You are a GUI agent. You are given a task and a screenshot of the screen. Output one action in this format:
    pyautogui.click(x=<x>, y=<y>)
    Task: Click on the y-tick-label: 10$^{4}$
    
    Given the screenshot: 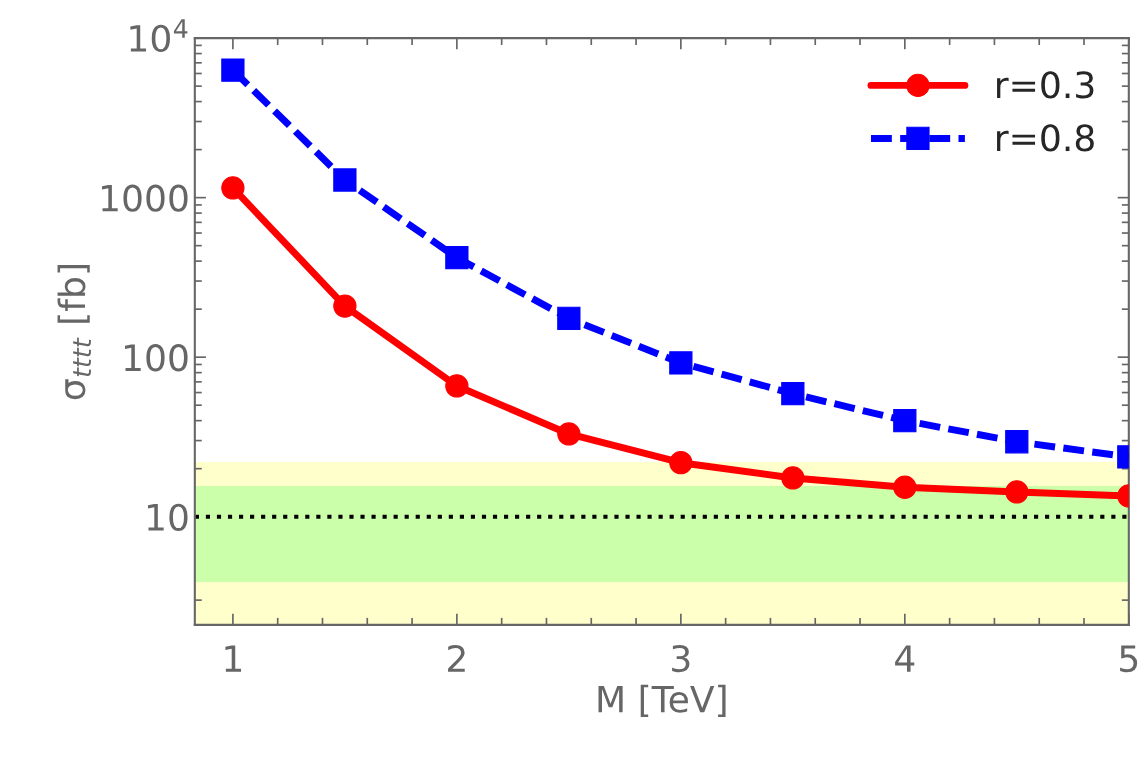 What is the action you would take?
    pyautogui.click(x=159, y=36)
    